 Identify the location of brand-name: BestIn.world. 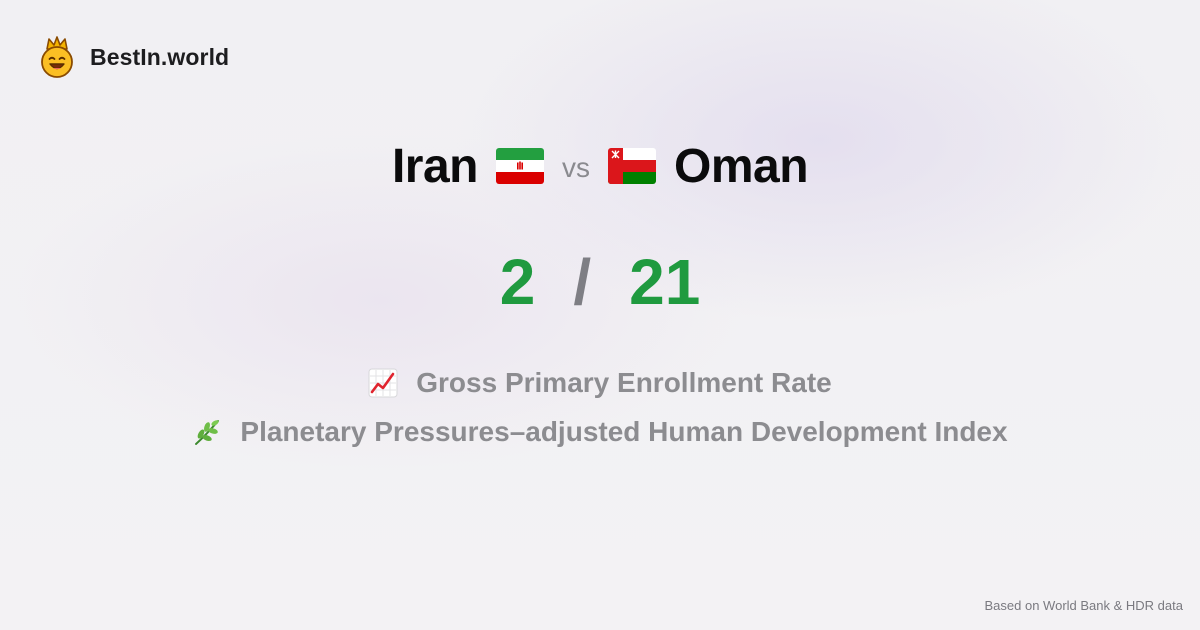
(160, 56).